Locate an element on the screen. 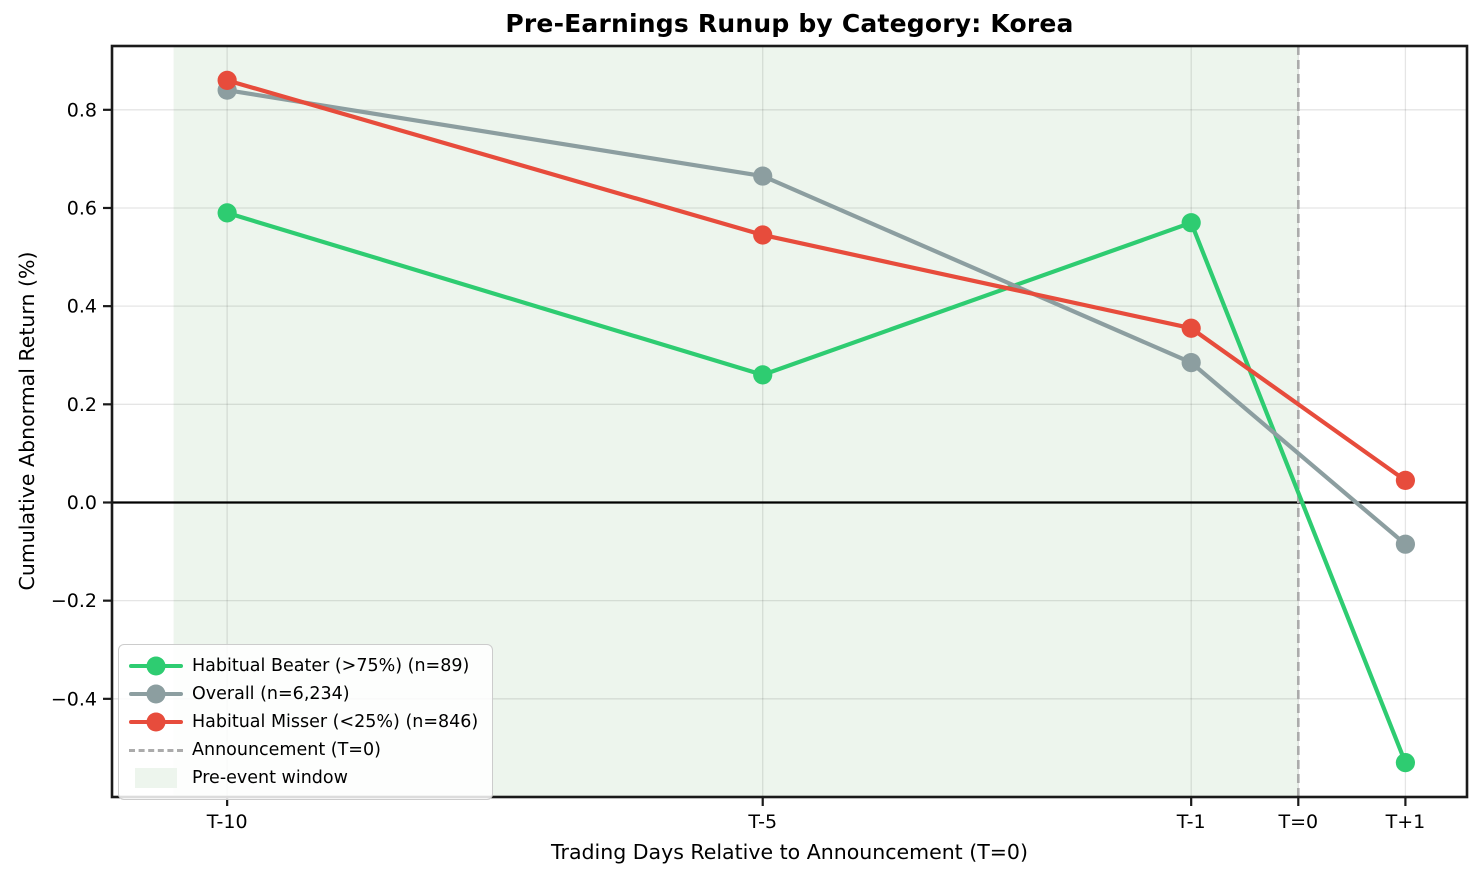 This screenshot has height=880, width=1482. shaded-patch-swatch is located at coordinates (156, 778).